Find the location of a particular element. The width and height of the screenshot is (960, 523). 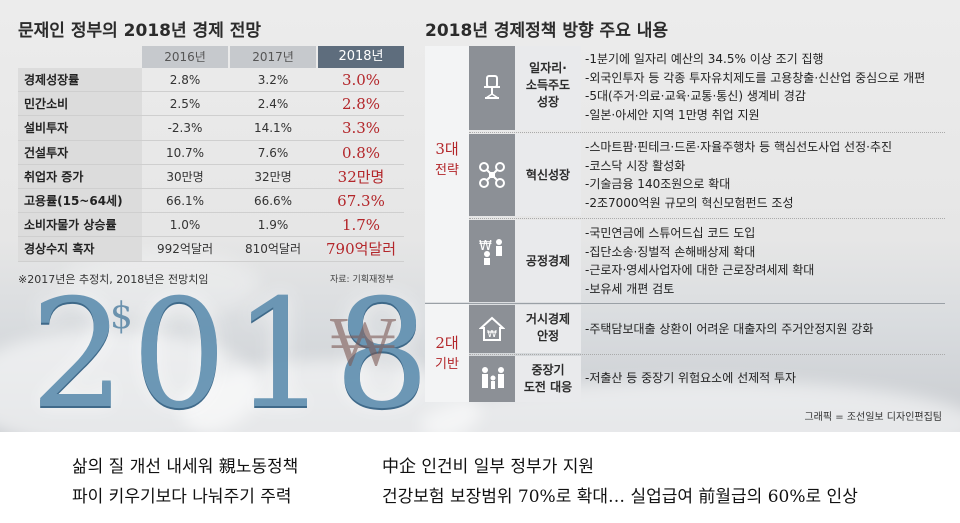

cell-2016: 30만명 is located at coordinates (185, 176).